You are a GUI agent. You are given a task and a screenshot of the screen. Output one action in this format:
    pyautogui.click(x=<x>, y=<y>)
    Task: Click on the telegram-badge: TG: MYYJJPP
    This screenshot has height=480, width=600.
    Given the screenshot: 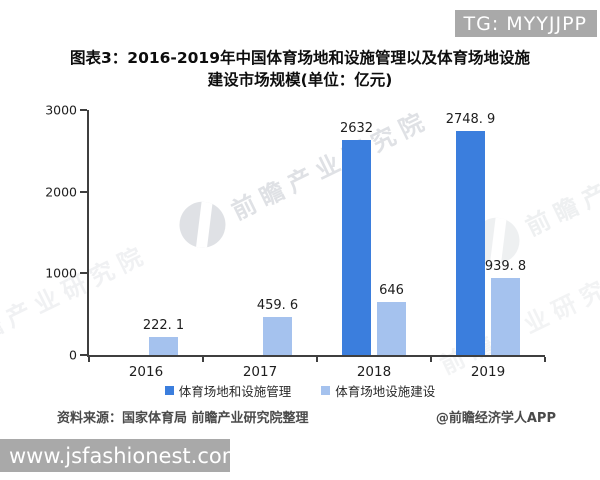 What is the action you would take?
    pyautogui.click(x=525, y=23)
    